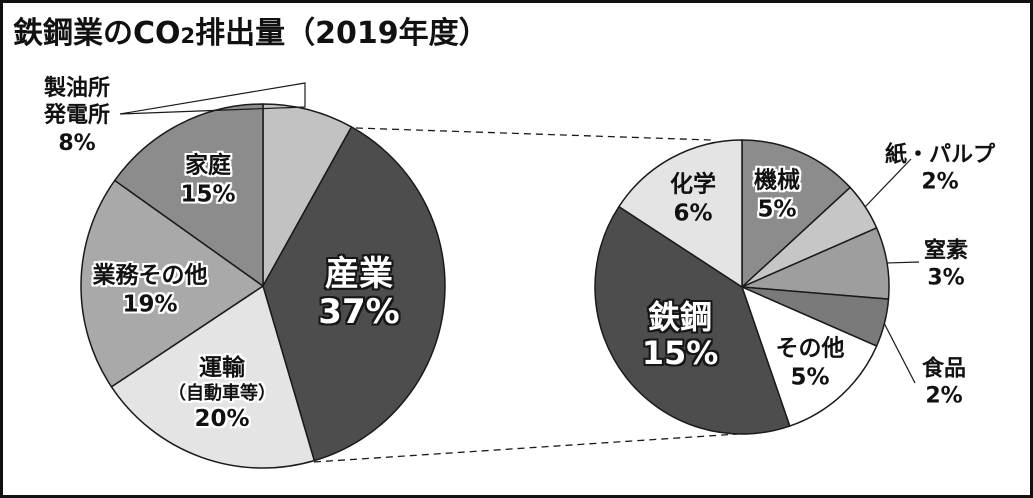 This screenshot has height=498, width=1033. What do you see at coordinates (888, 183) in the screenshot?
I see `leader-paper-pulp` at bounding box center [888, 183].